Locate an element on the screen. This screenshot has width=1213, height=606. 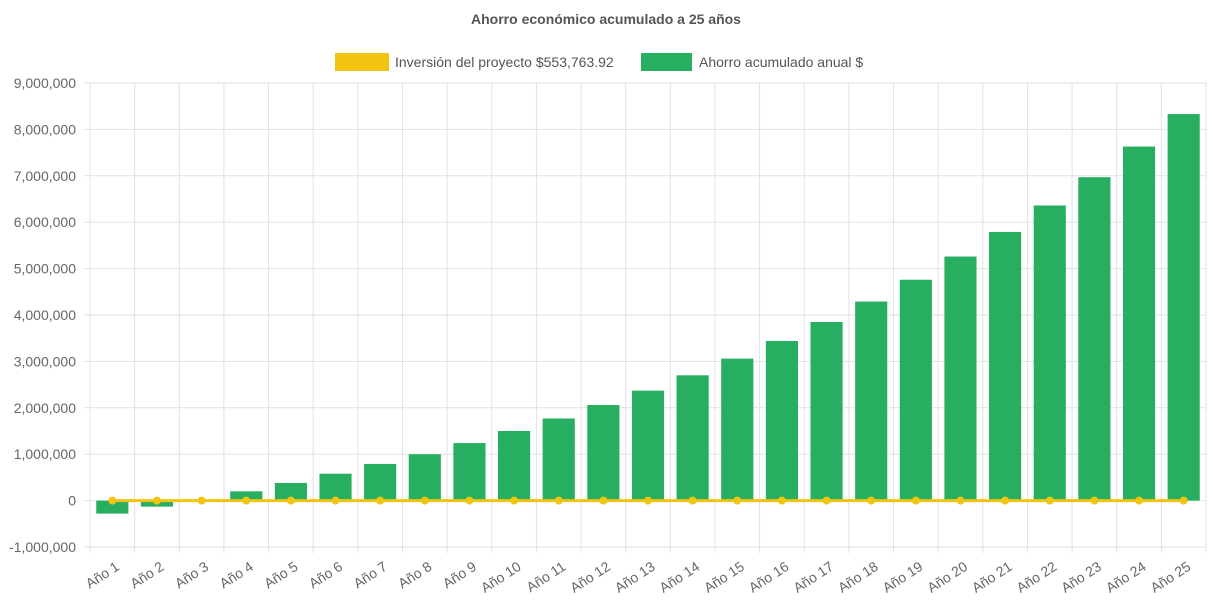
chart-title: Ahorro económico acumulado a 25 años is located at coordinates (606, 19).